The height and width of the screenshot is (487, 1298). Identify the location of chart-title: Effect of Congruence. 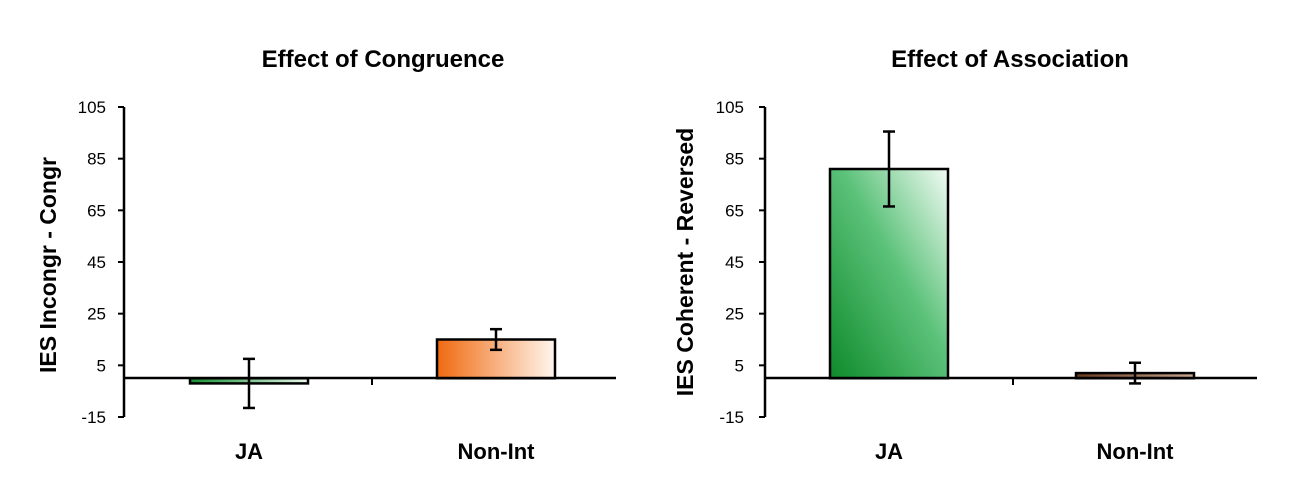
(383, 59).